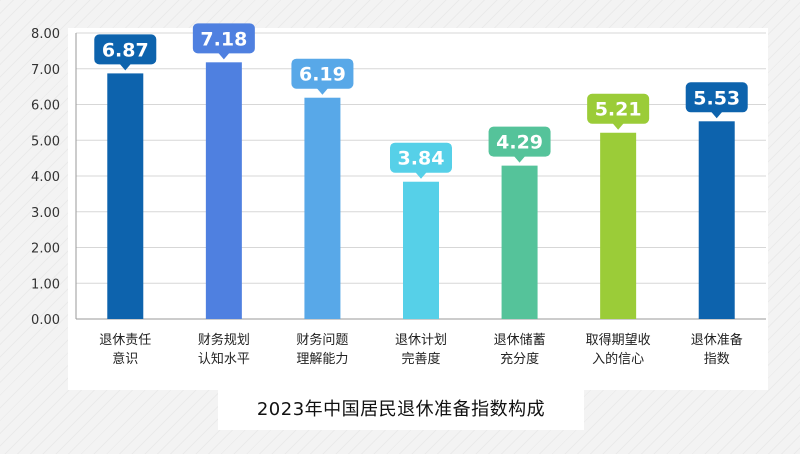 Image resolution: width=800 pixels, height=454 pixels. What do you see at coordinates (45, 34) in the screenshot?
I see `y-tick-label: 8.00` at bounding box center [45, 34].